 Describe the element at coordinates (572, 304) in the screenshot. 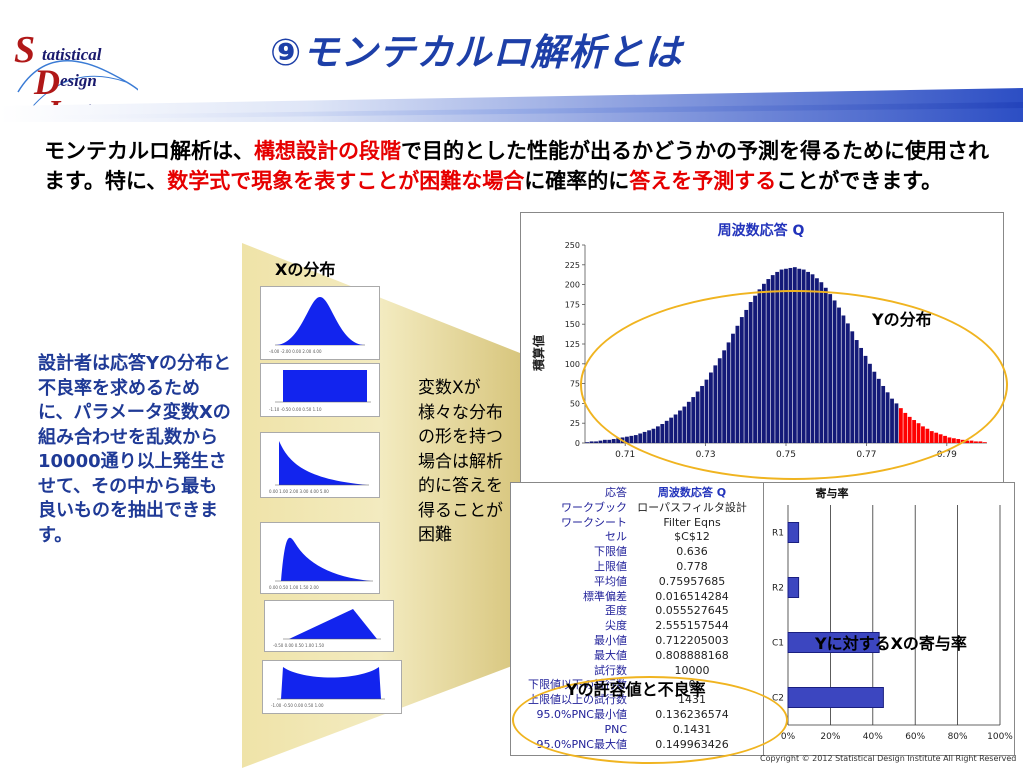

I see `histogram-y-tick: 175` at that location.